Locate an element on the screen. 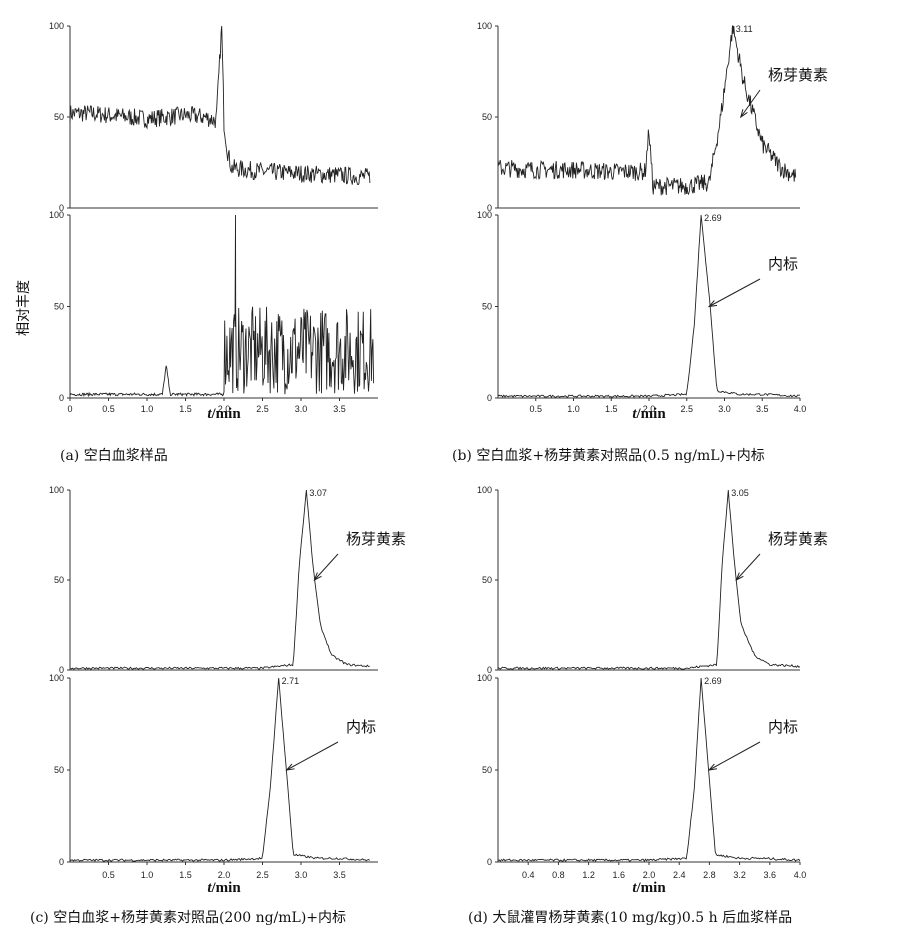 The image size is (900, 945). x-tick-label: 1.2 is located at coordinates (588, 875).